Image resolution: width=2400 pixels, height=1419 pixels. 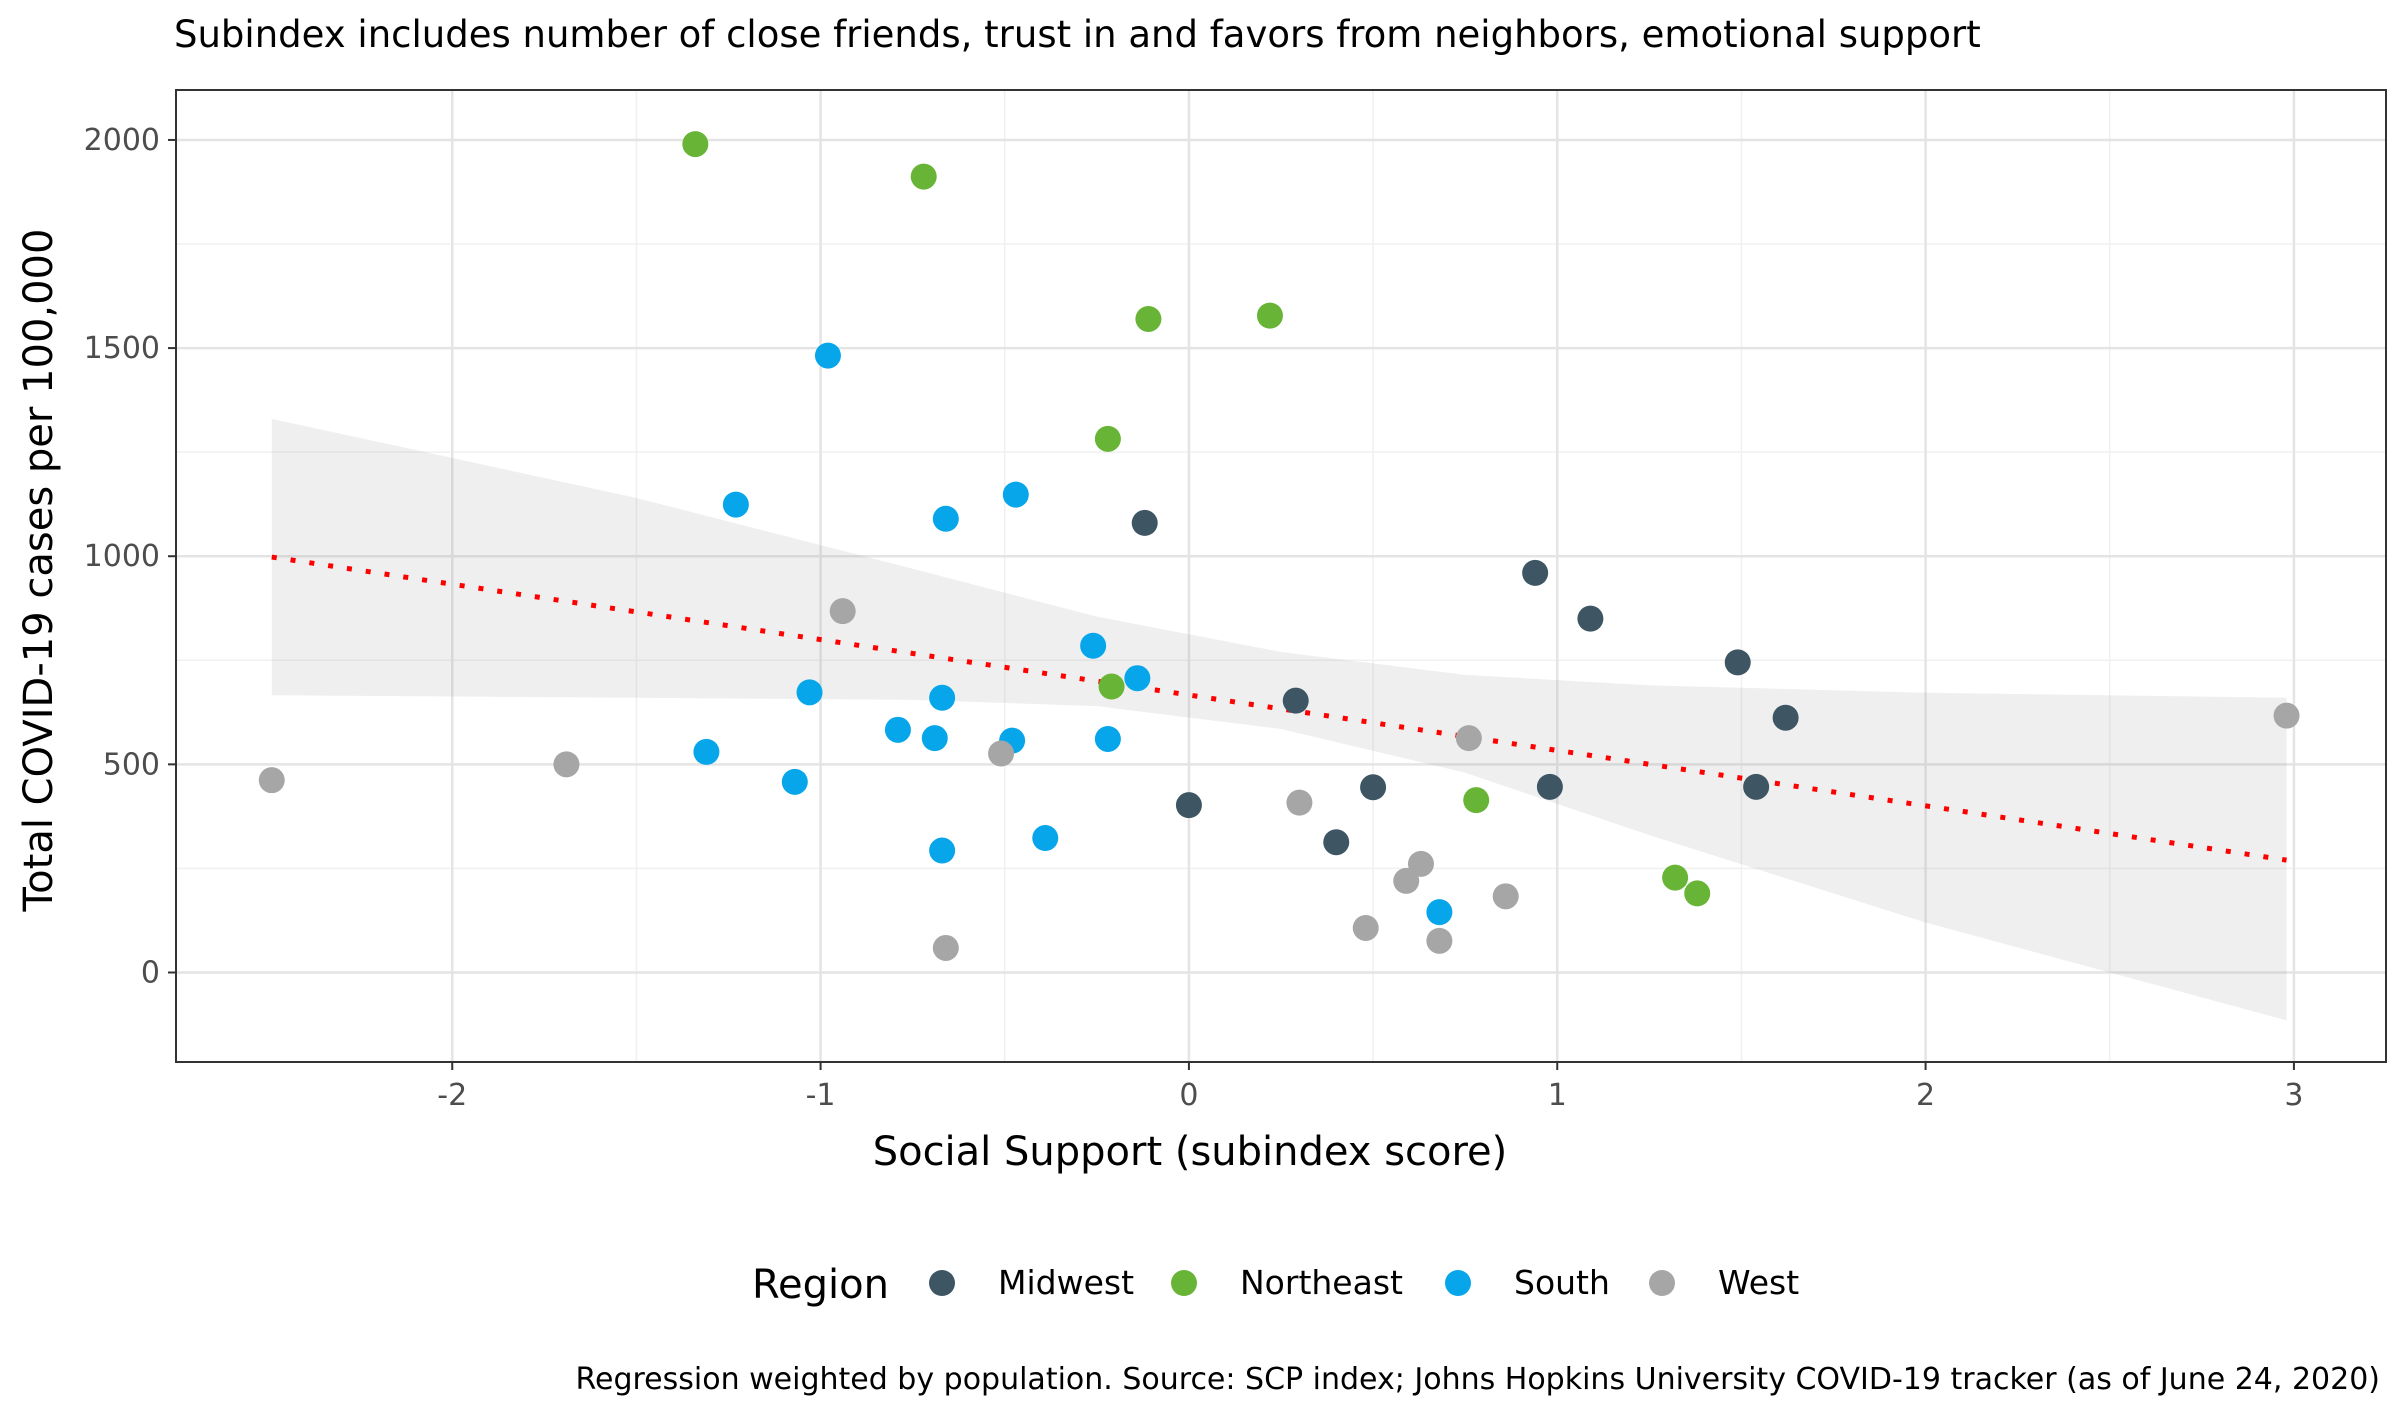 I want to click on x-axis-title: Social Support (subindex score), so click(x=1190, y=1152).